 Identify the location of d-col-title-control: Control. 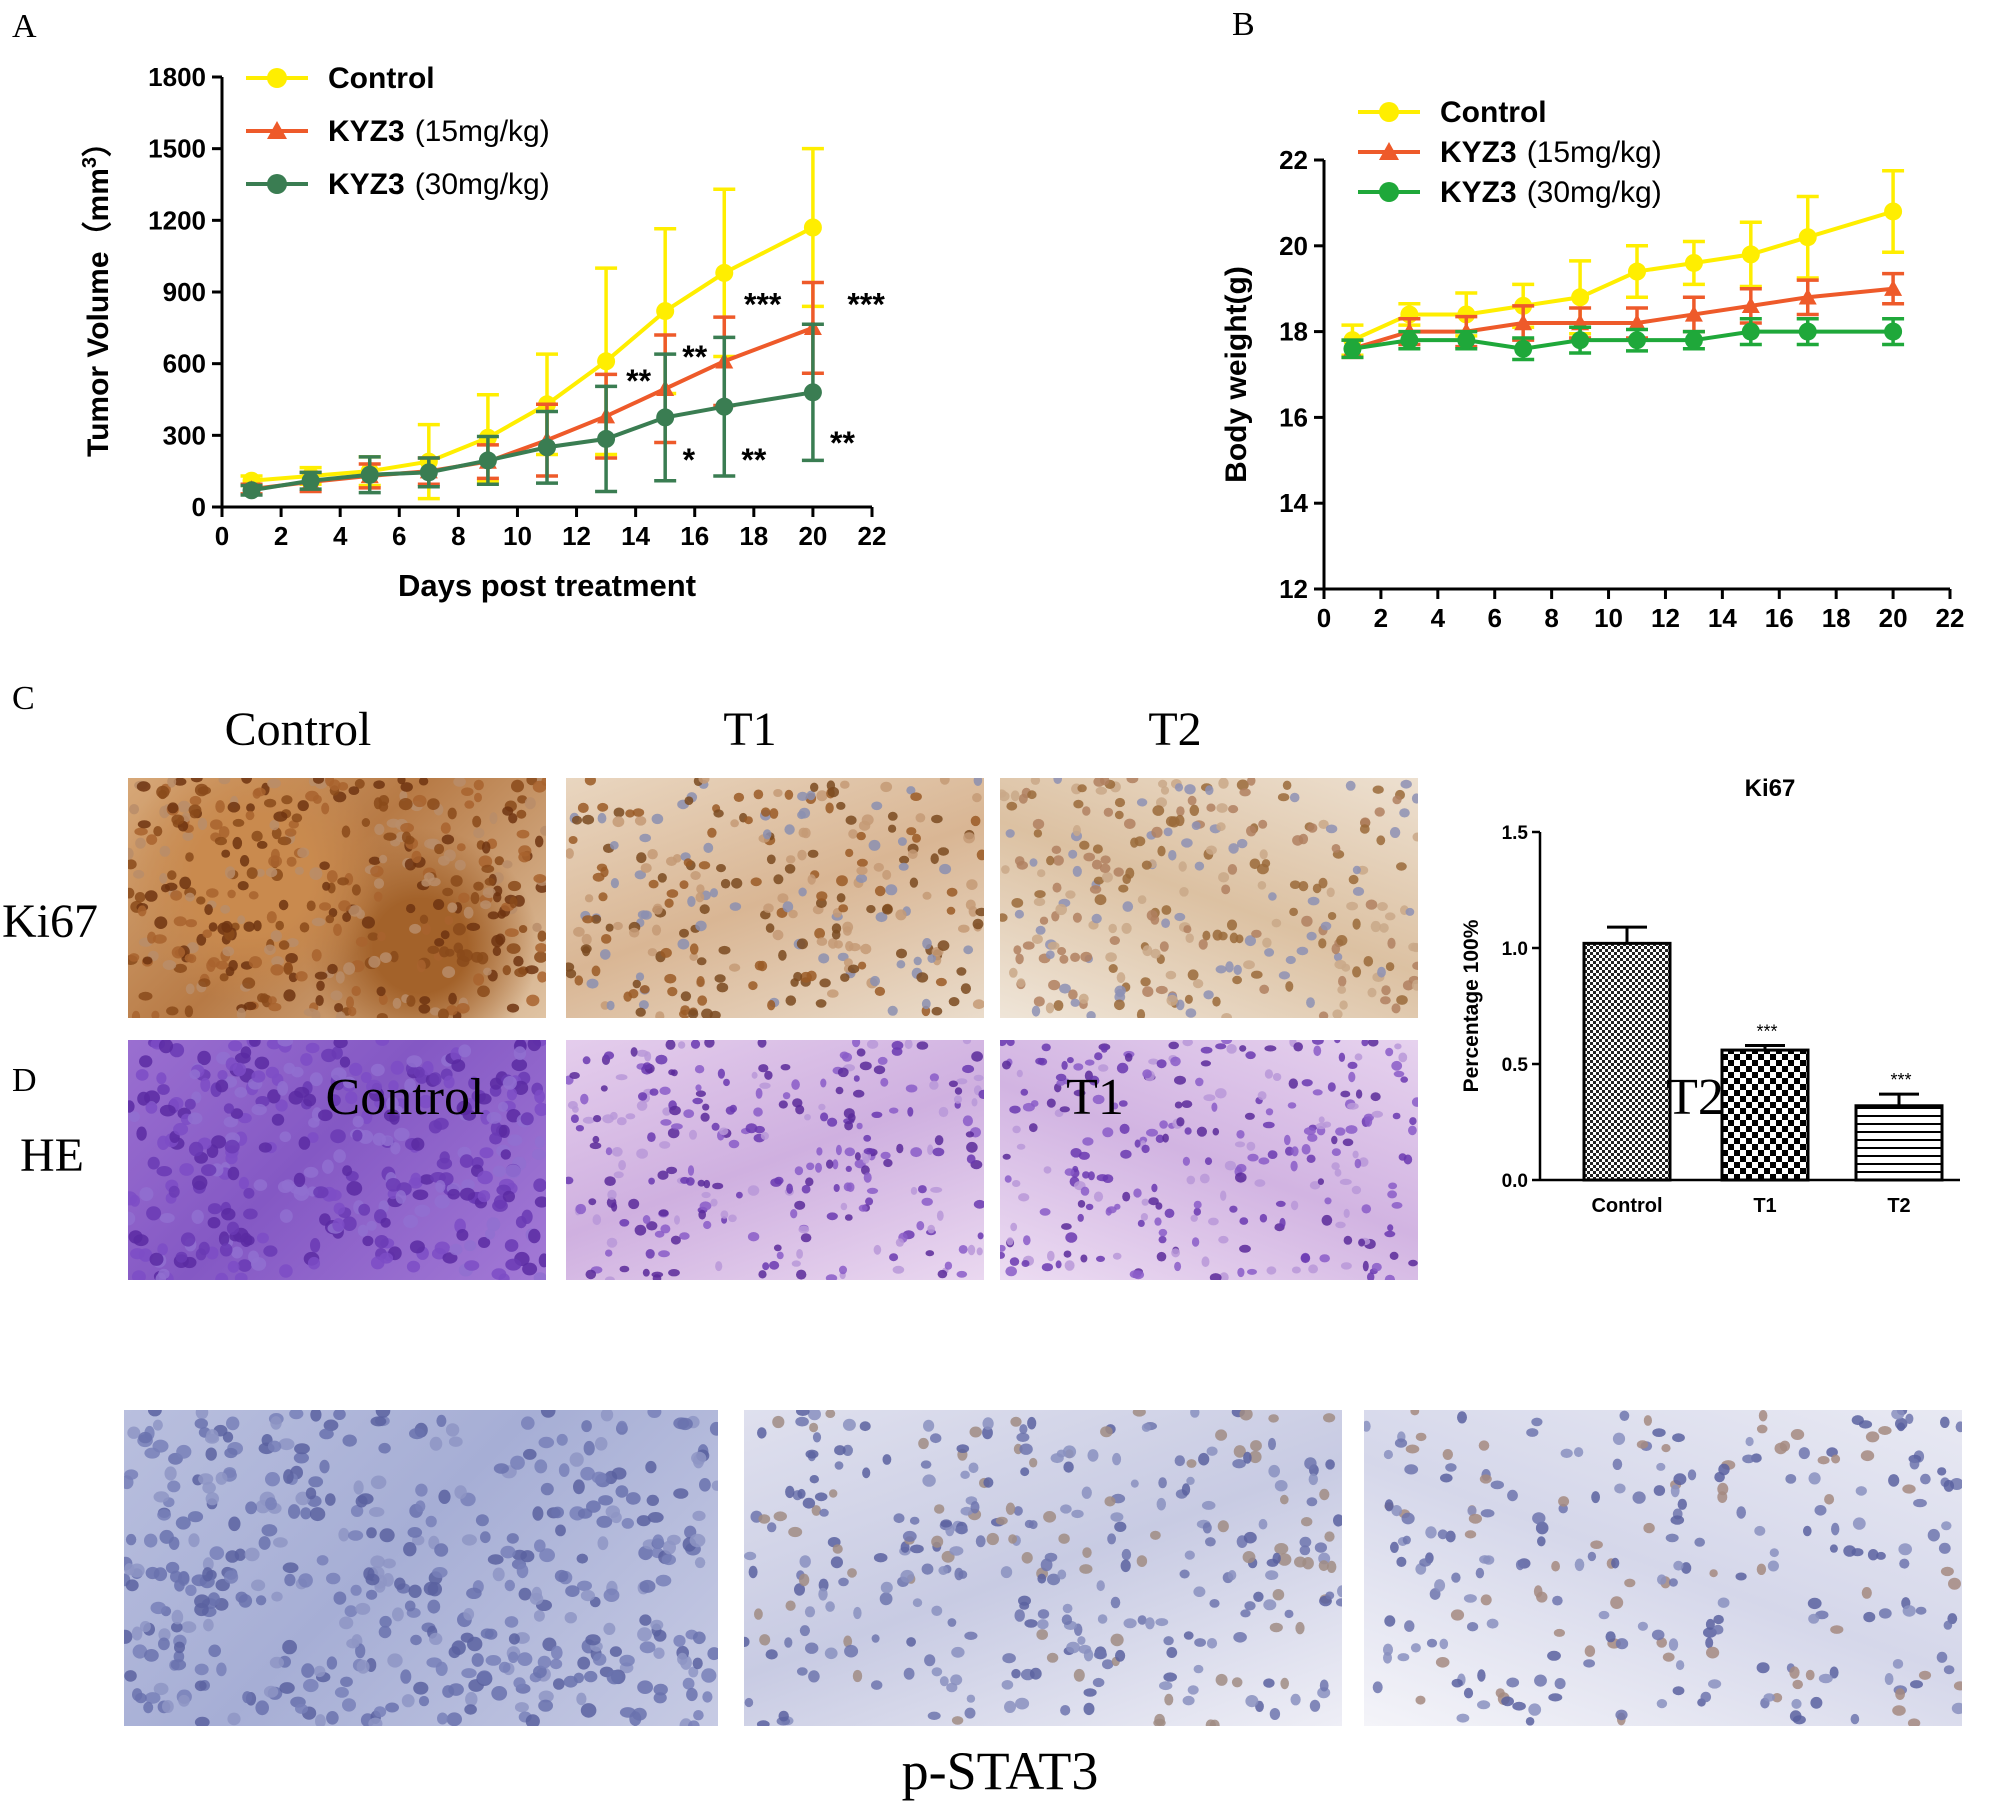
(405, 1097).